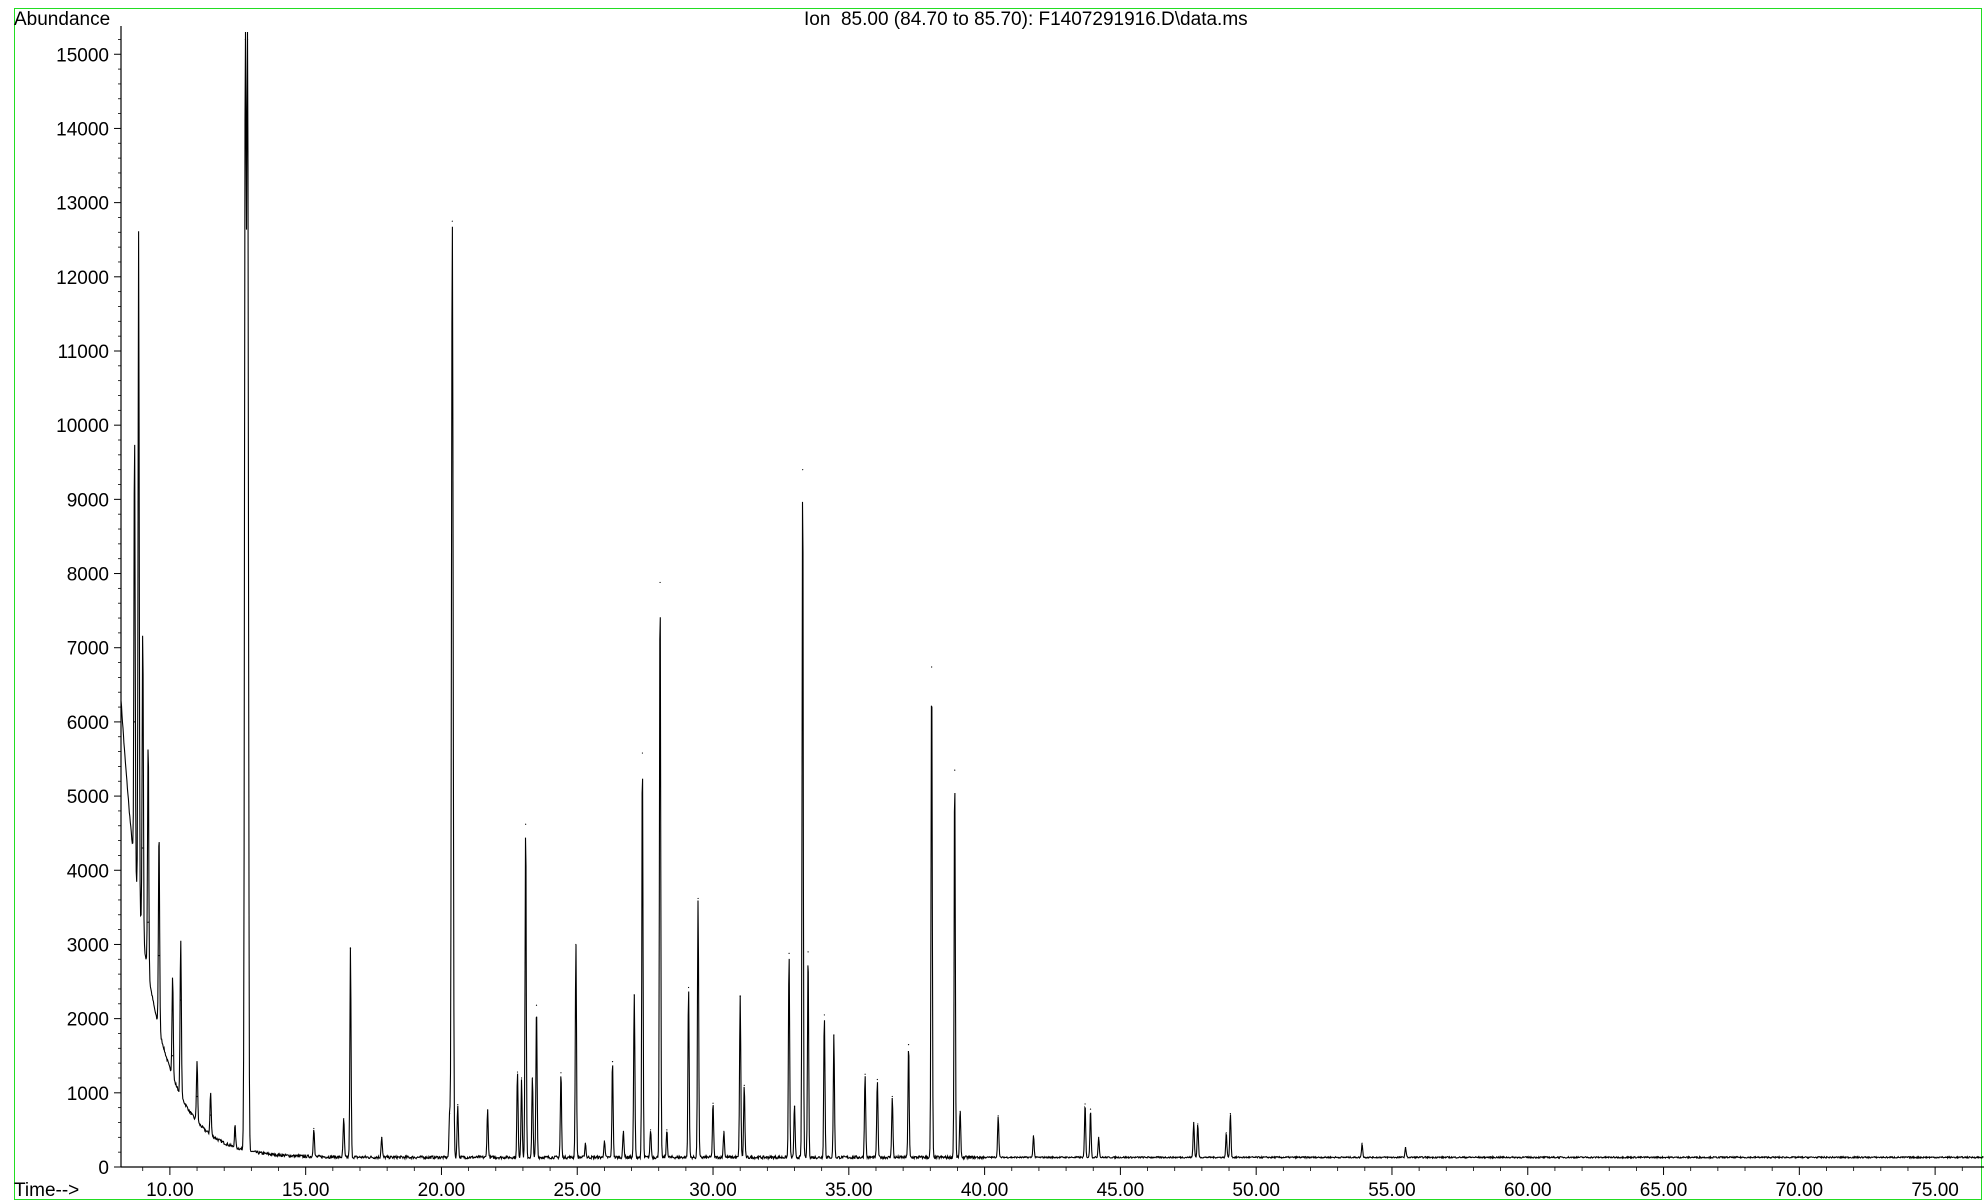 Image resolution: width=1984 pixels, height=1202 pixels. What do you see at coordinates (62, 19) in the screenshot?
I see `y-axis-label: Abundance` at bounding box center [62, 19].